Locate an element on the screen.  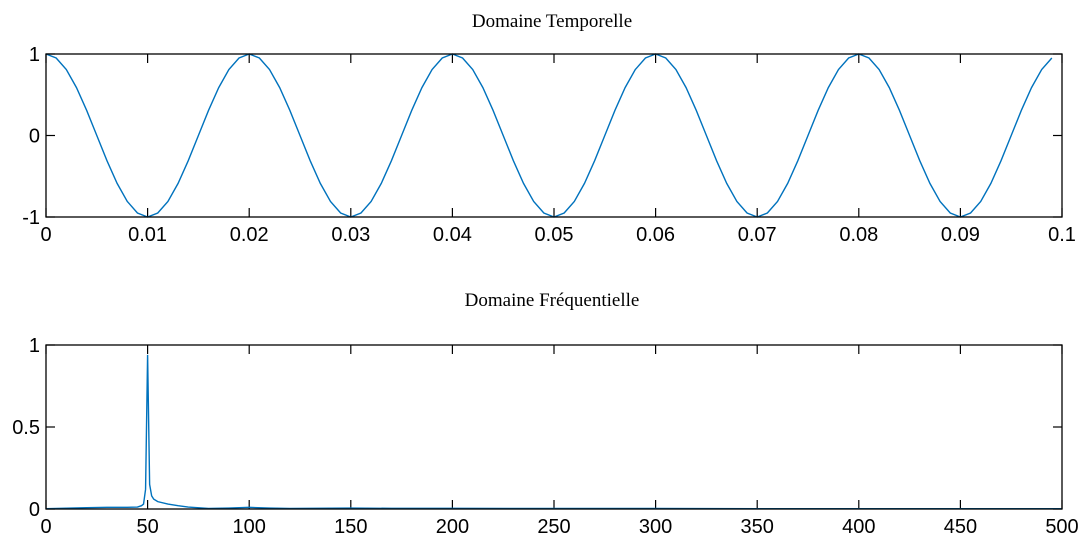
time-domain-y-tick-label: 1 is located at coordinates (34, 55).